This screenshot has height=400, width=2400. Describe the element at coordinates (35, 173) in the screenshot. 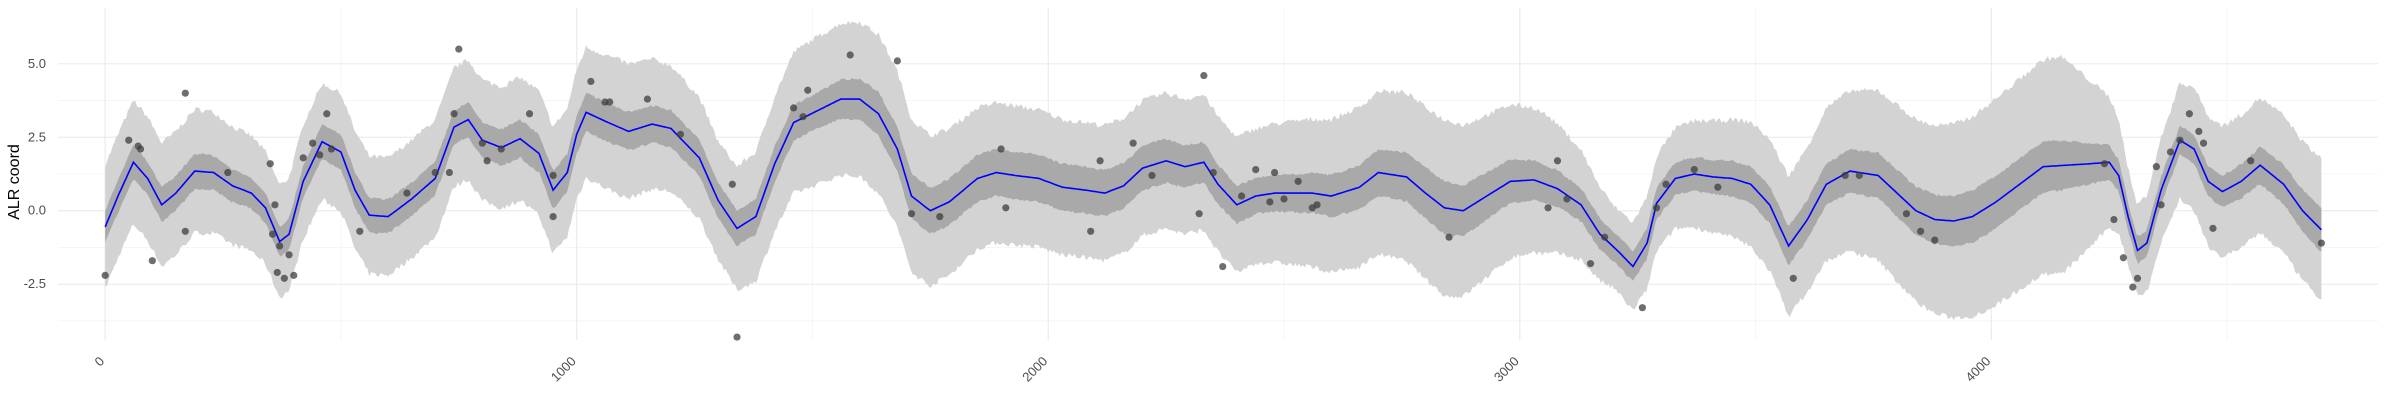

I see `y-axis-tick-labels: -2.5 0.0 2.5 5.0` at that location.